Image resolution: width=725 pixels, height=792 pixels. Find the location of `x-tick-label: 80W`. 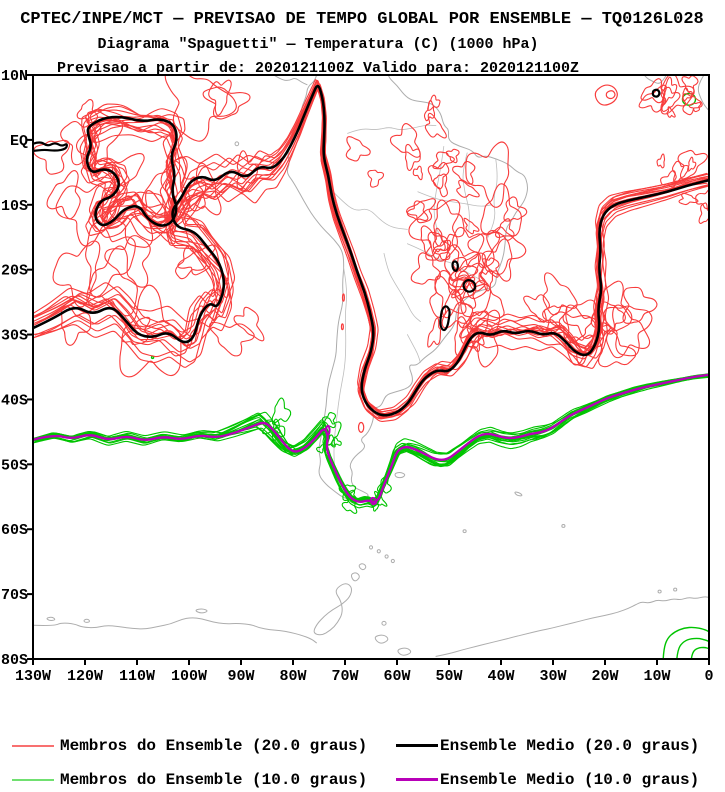

x-tick-label: 80W is located at coordinates (292, 676).